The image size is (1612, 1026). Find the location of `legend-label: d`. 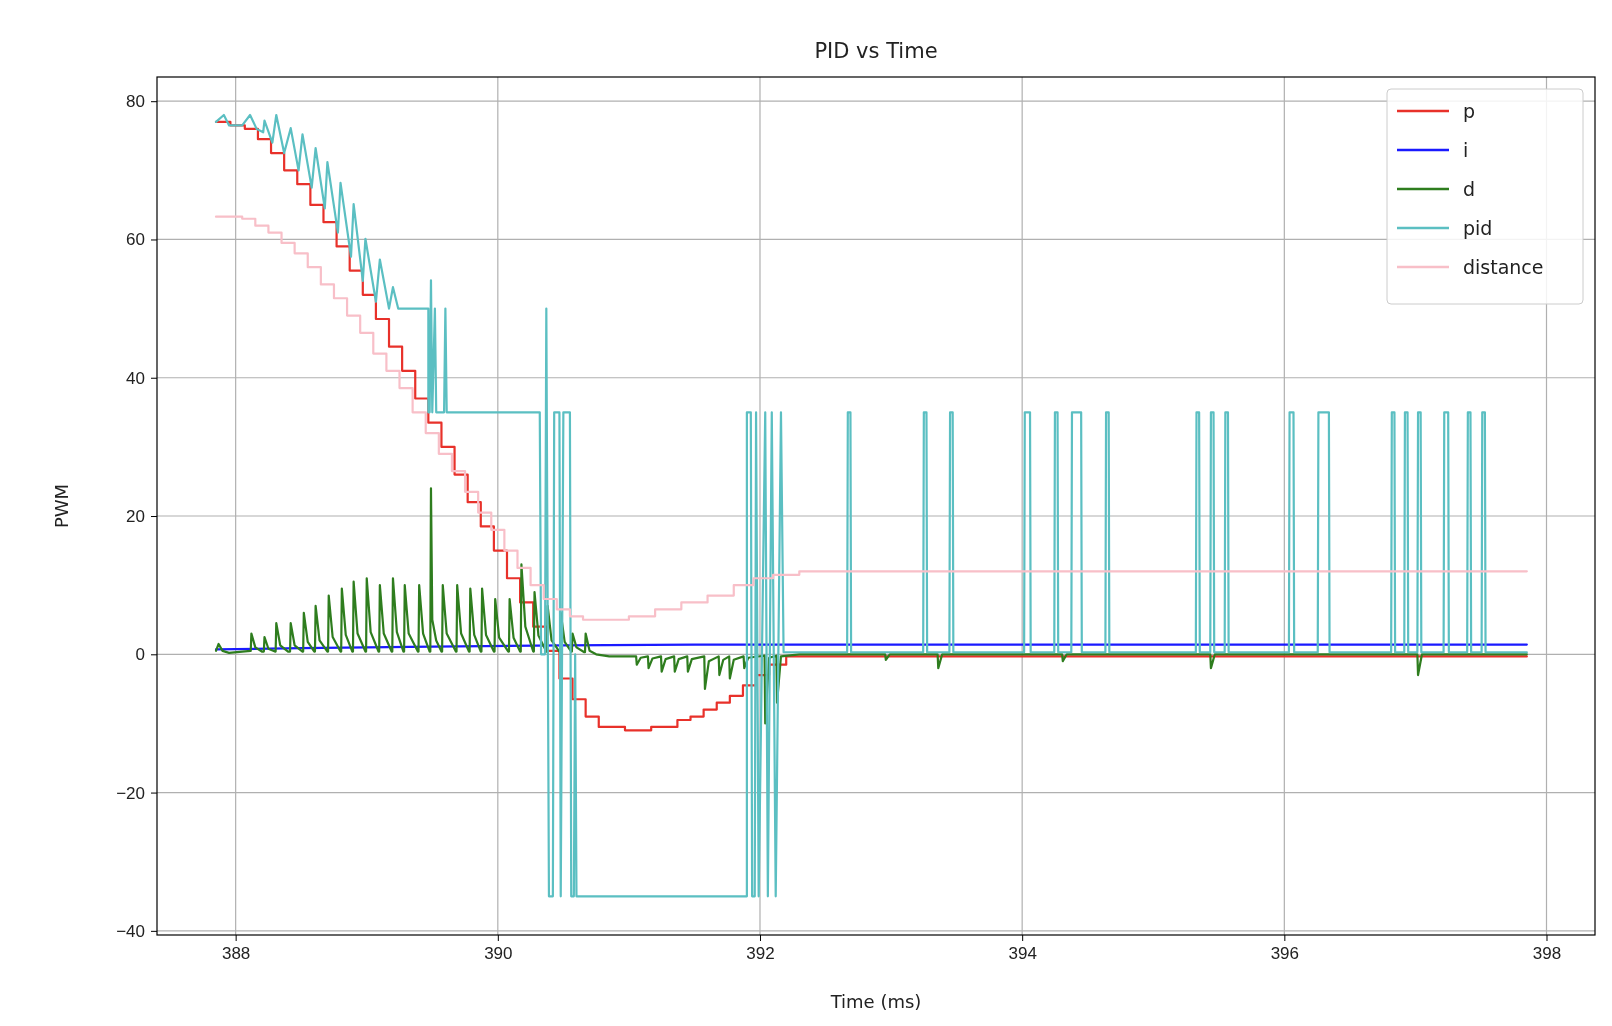

legend-label: d is located at coordinates (1469, 189).